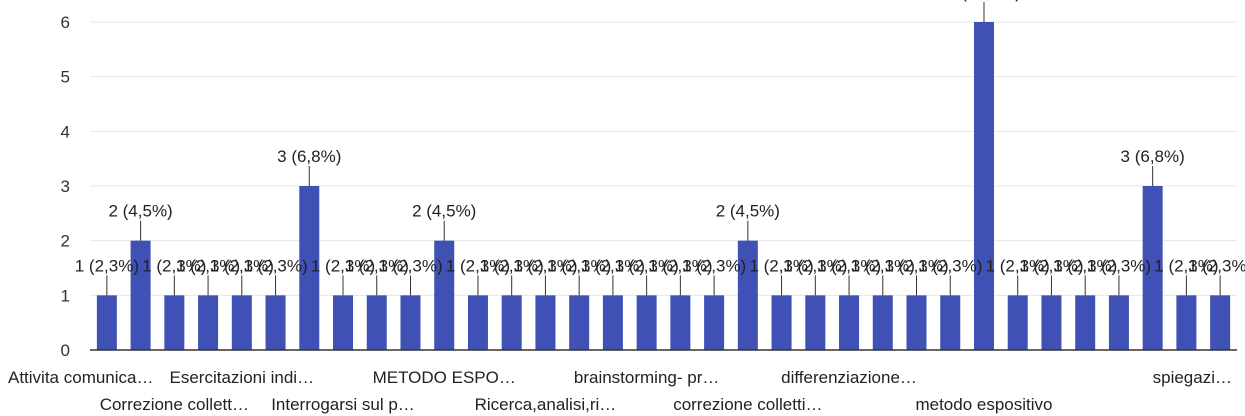  Describe the element at coordinates (65, 295) in the screenshot. I see `y-tick-label: 1` at that location.